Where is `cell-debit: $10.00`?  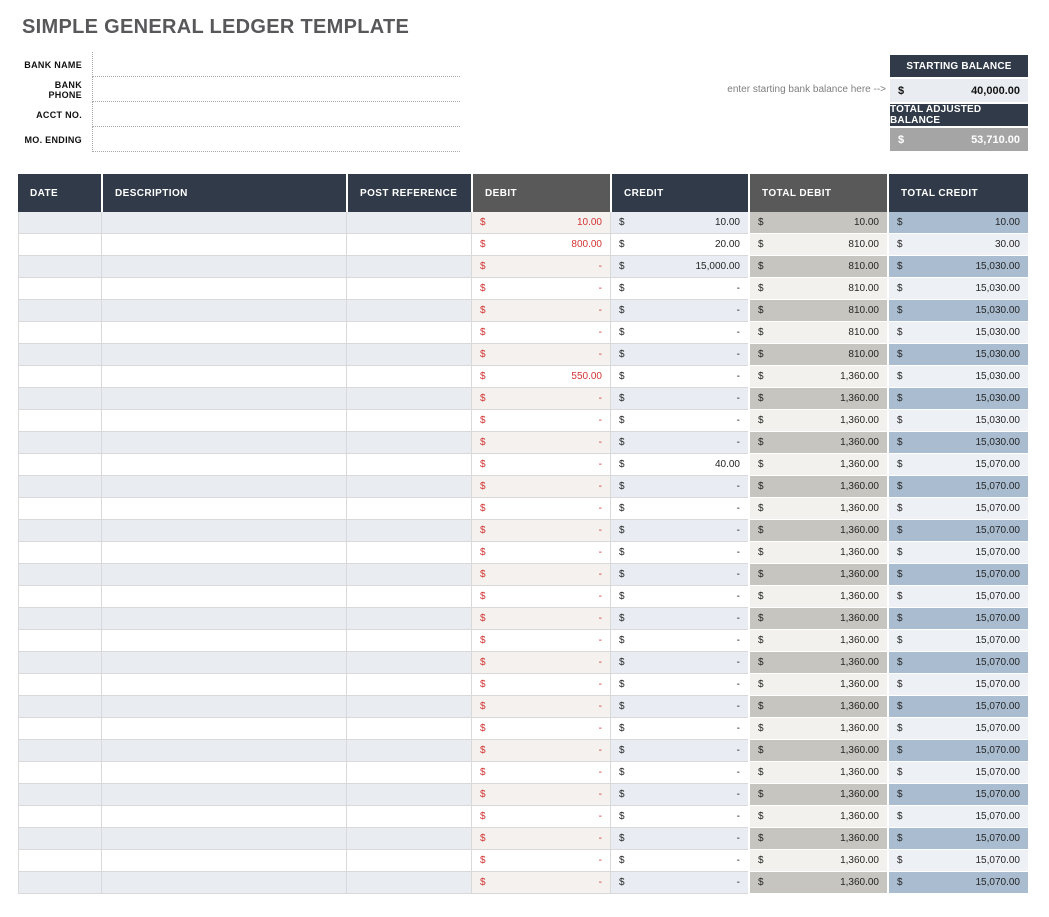 cell-debit: $10.00 is located at coordinates (540, 223).